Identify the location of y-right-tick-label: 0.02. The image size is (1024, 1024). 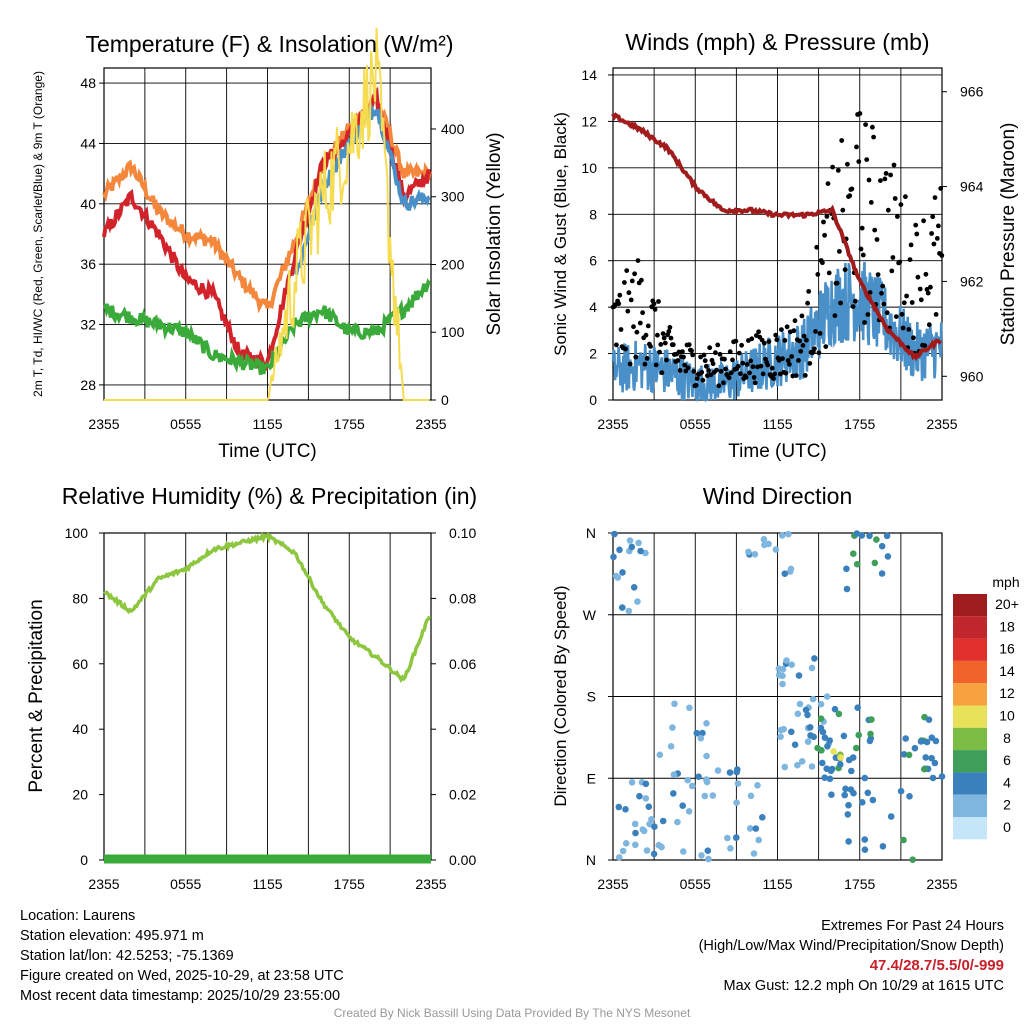
(462, 795).